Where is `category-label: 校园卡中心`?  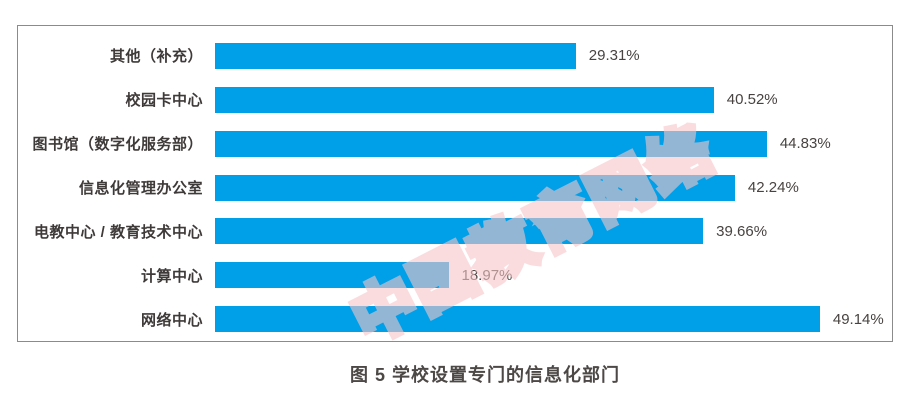
category-label: 校园卡中心 is located at coordinates (164, 101).